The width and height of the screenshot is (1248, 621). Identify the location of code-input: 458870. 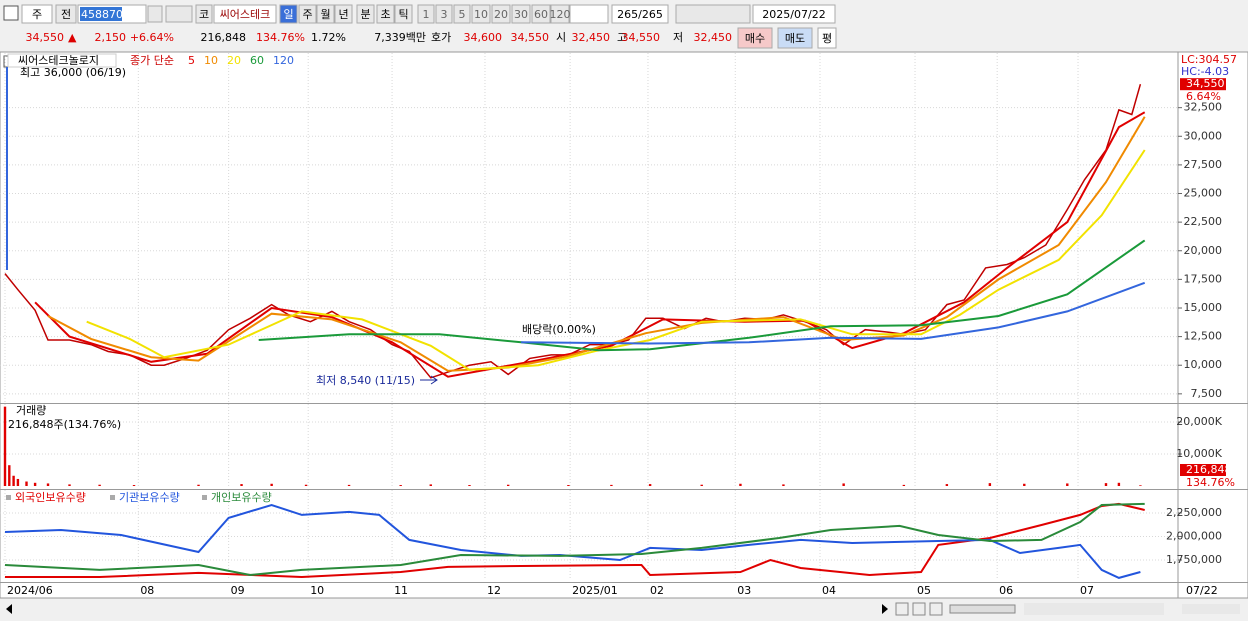
(102, 14).